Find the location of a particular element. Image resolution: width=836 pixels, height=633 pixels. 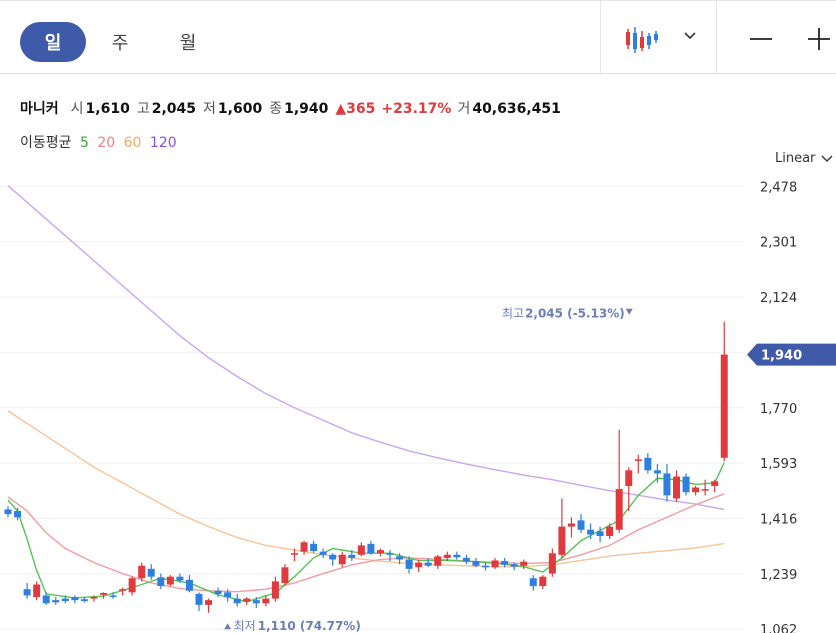

high-label: 고 is located at coordinates (143, 109).